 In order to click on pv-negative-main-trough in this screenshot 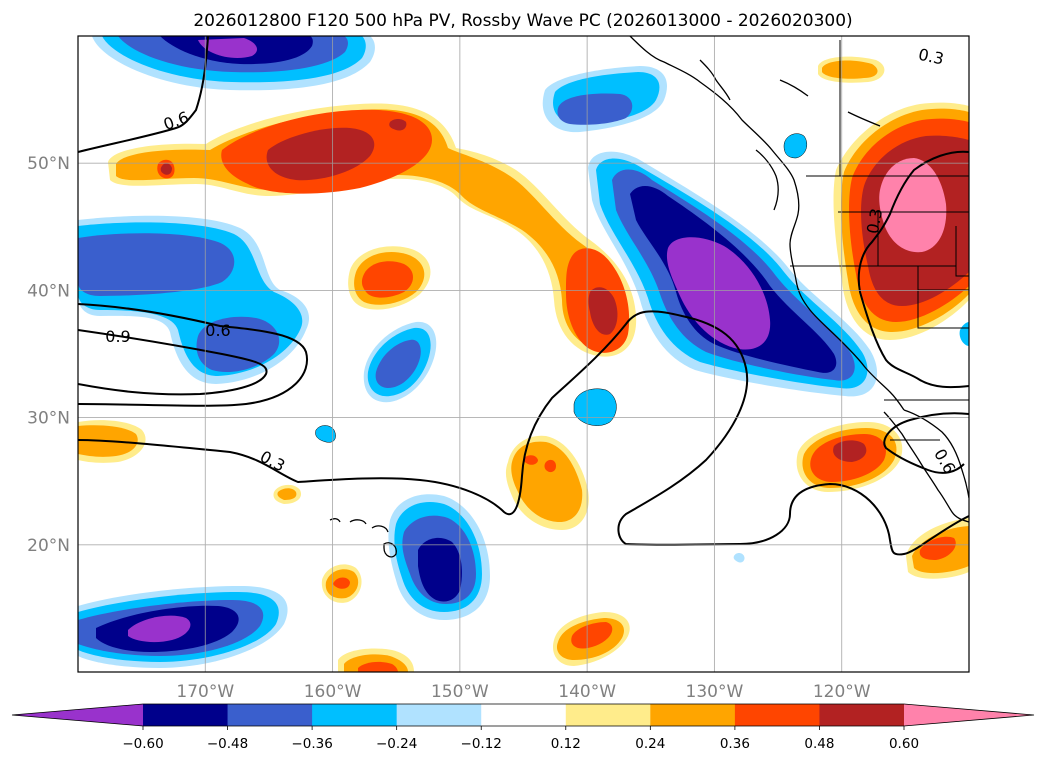, I will do `click(733, 274)`.